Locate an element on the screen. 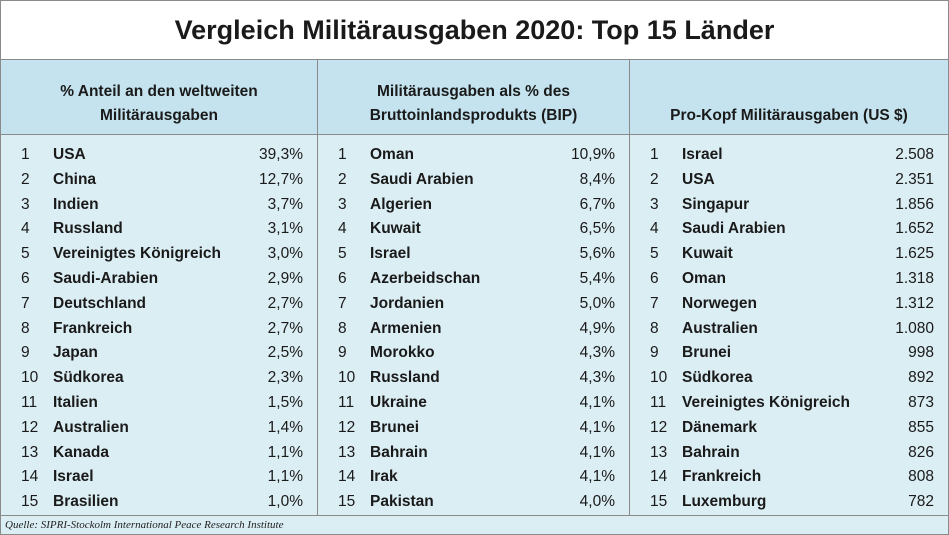 Image resolution: width=949 pixels, height=535 pixels. country-cell: Luxemburg is located at coordinates (724, 502).